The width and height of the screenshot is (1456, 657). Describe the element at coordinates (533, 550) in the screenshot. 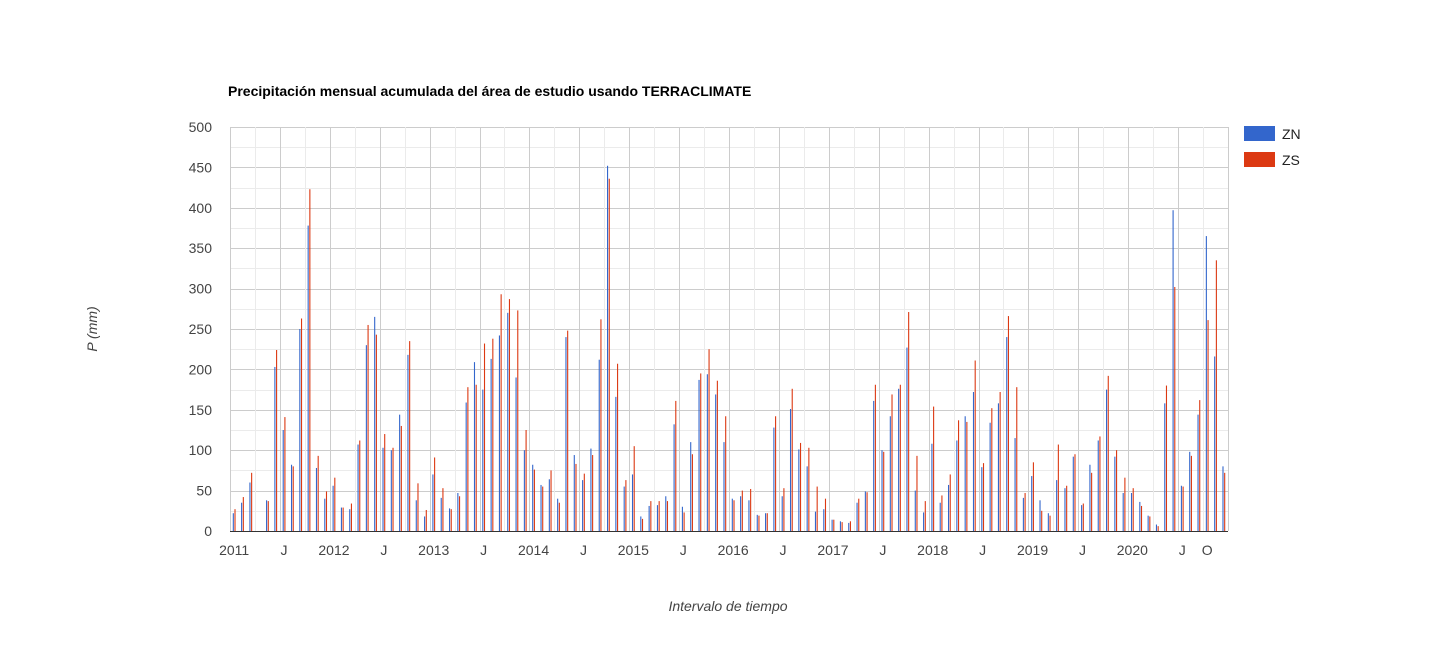

I see `x-tick-label: 2014` at that location.